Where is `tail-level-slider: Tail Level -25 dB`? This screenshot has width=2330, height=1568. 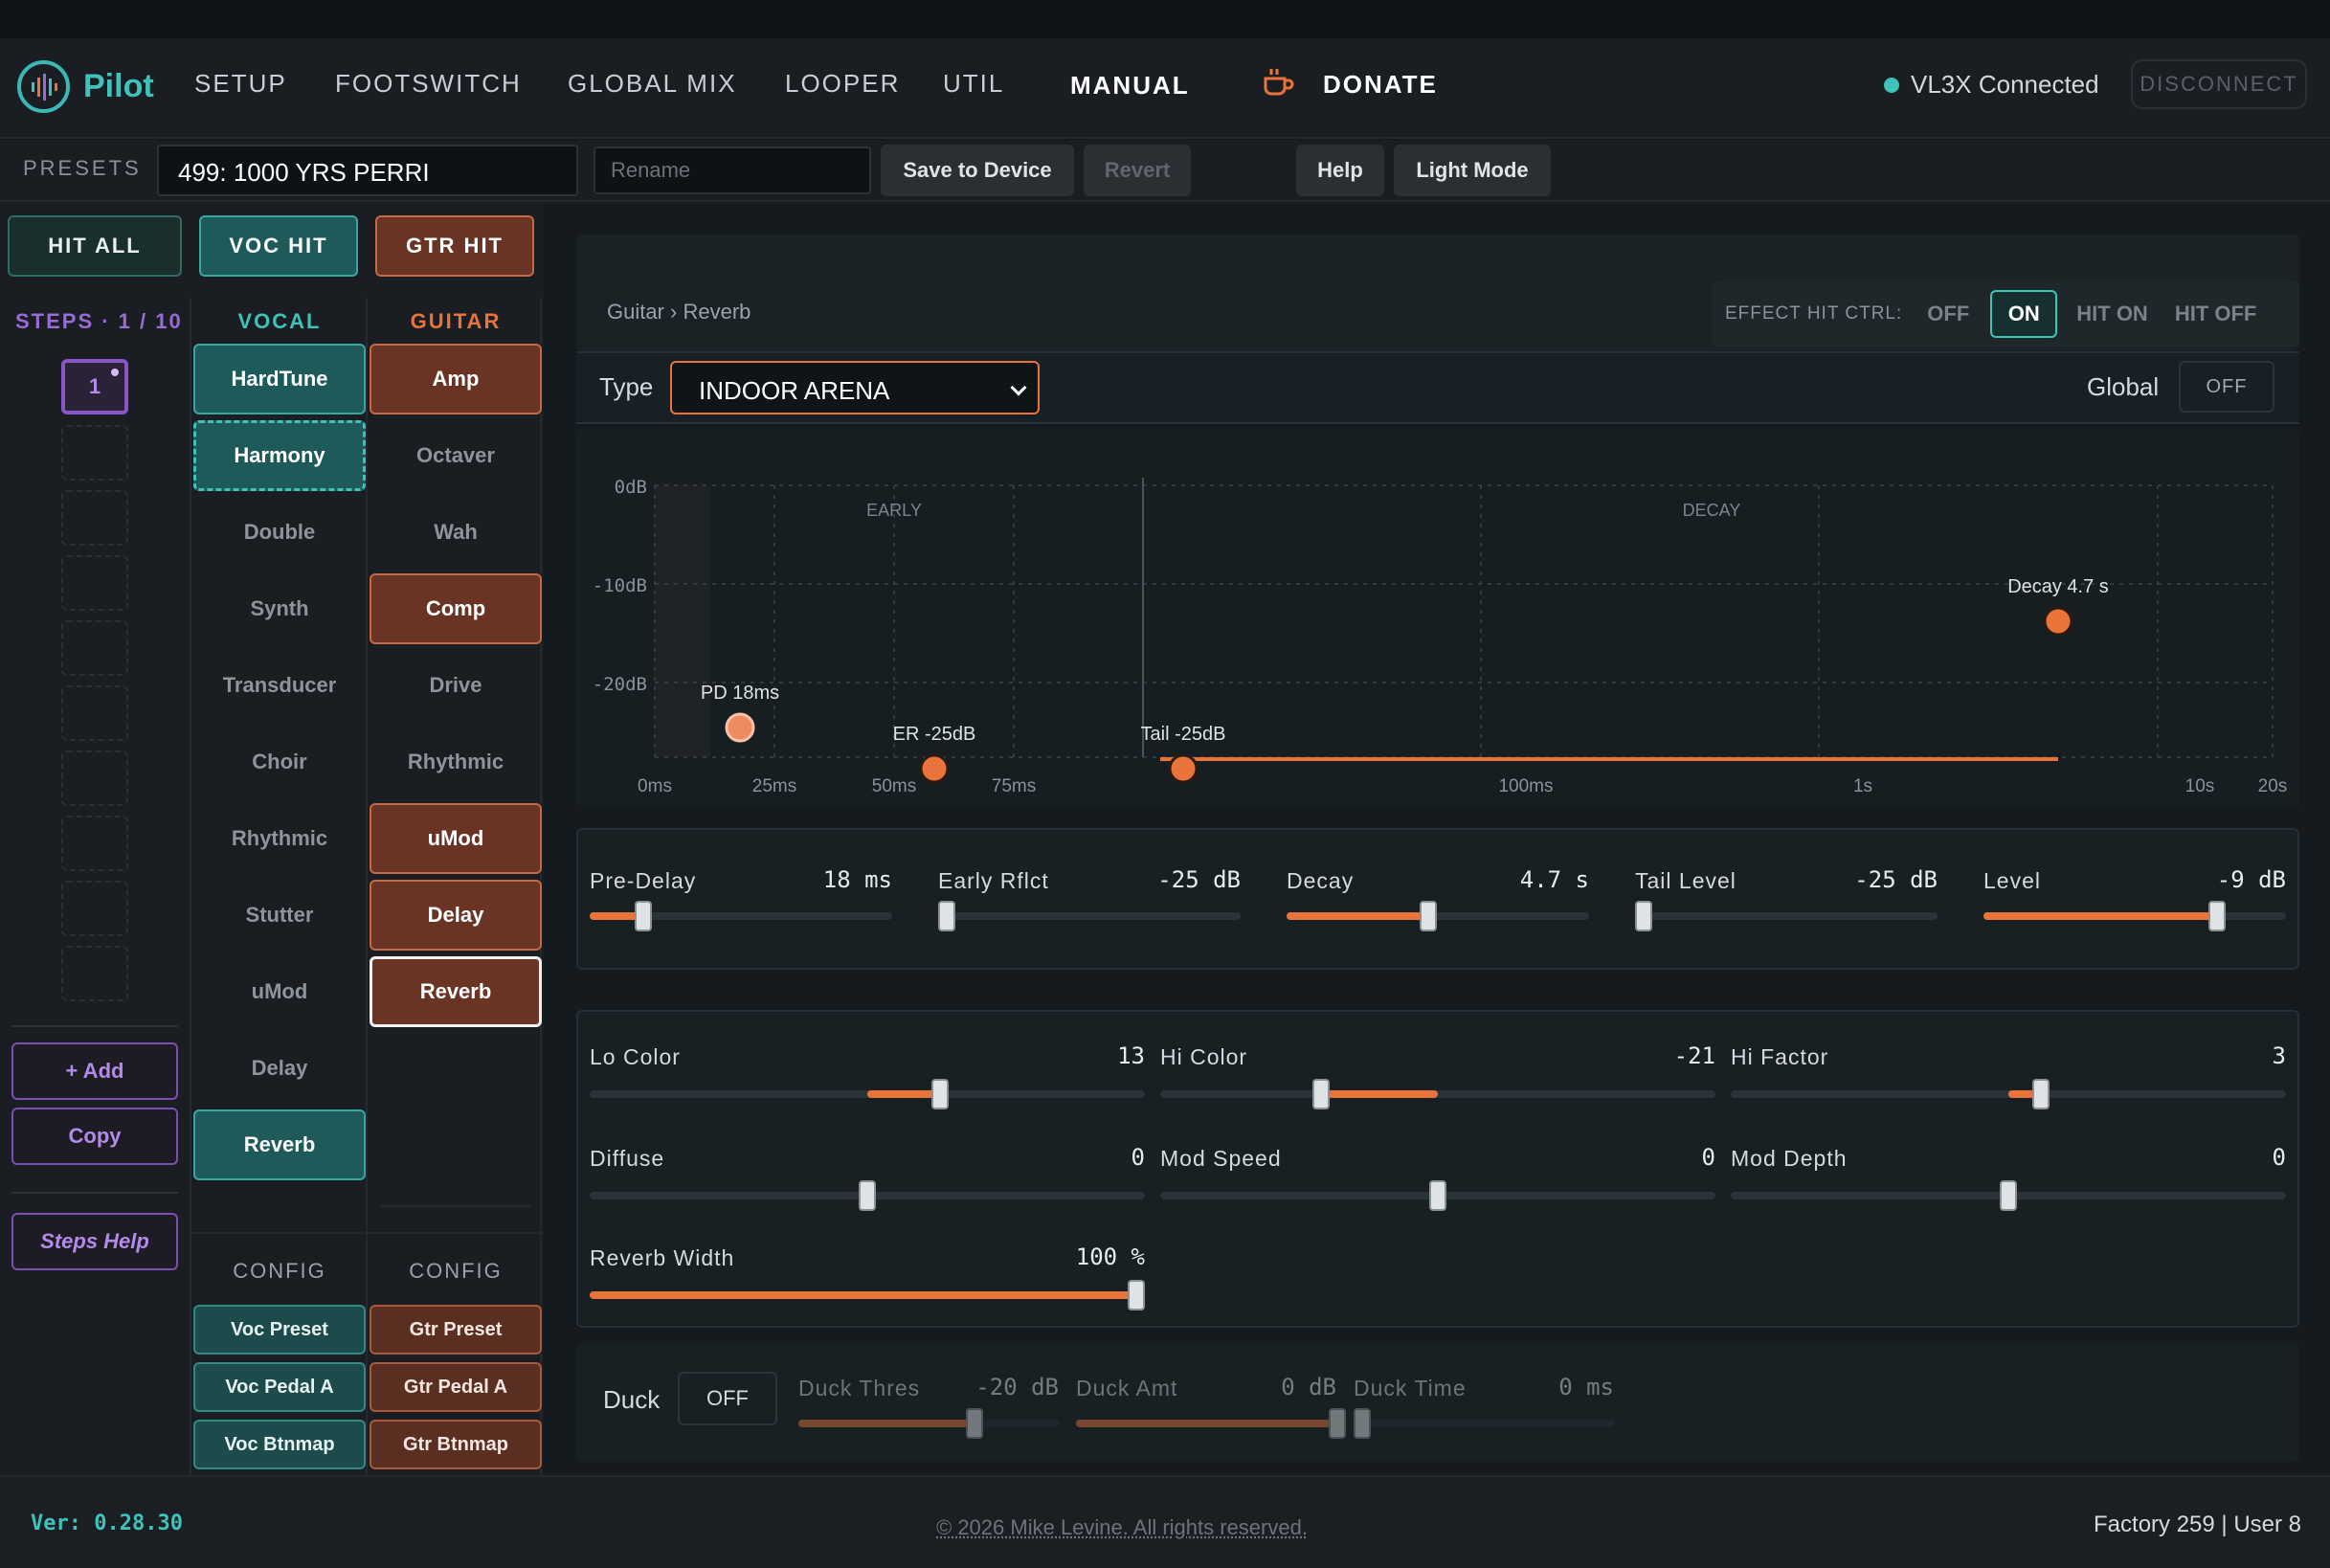
tail-level-slider: Tail Level -25 dB is located at coordinates (1787, 902).